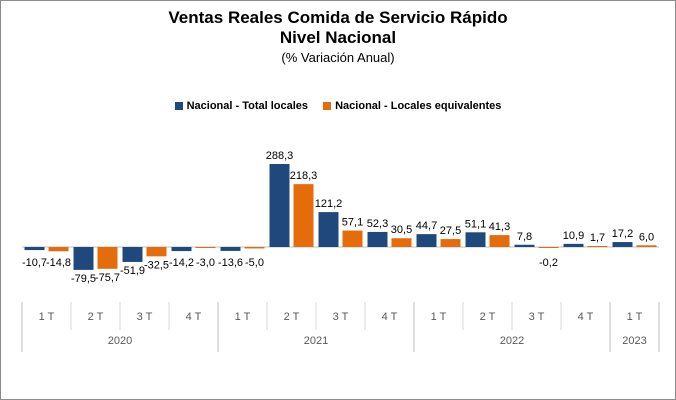 The image size is (676, 400). Describe the element at coordinates (58, 263) in the screenshot. I see `data-label: -14,8` at that location.